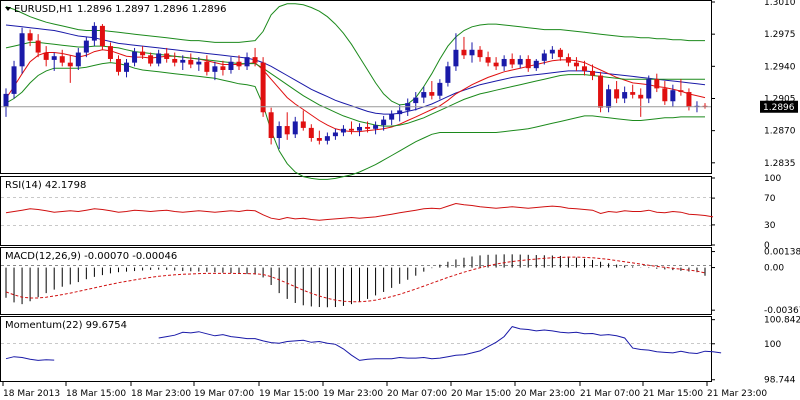  I want to click on rsi-title: RSI(14) 42.1798, so click(45, 185).